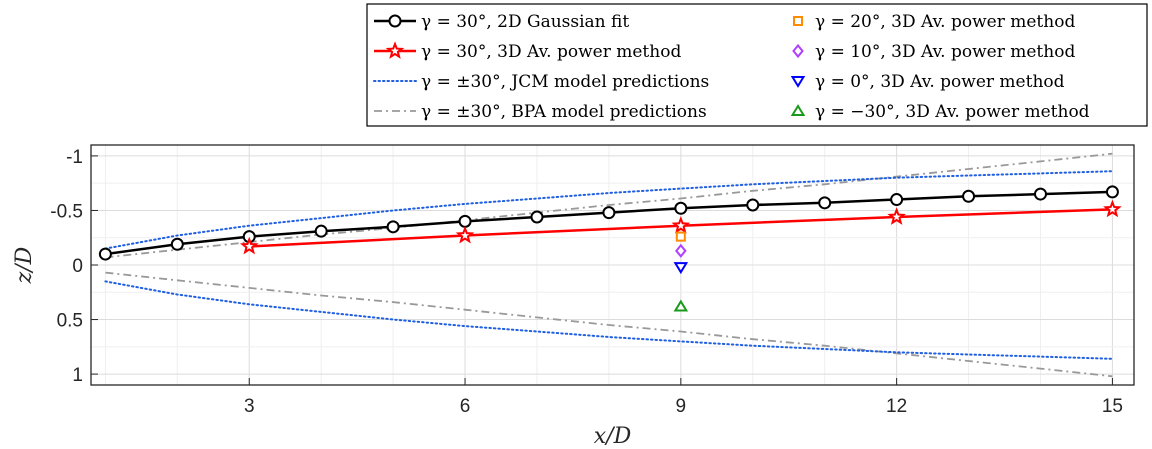  I want to click on legend-entry: γ = ±30°, JCM model predictions, so click(541, 82).